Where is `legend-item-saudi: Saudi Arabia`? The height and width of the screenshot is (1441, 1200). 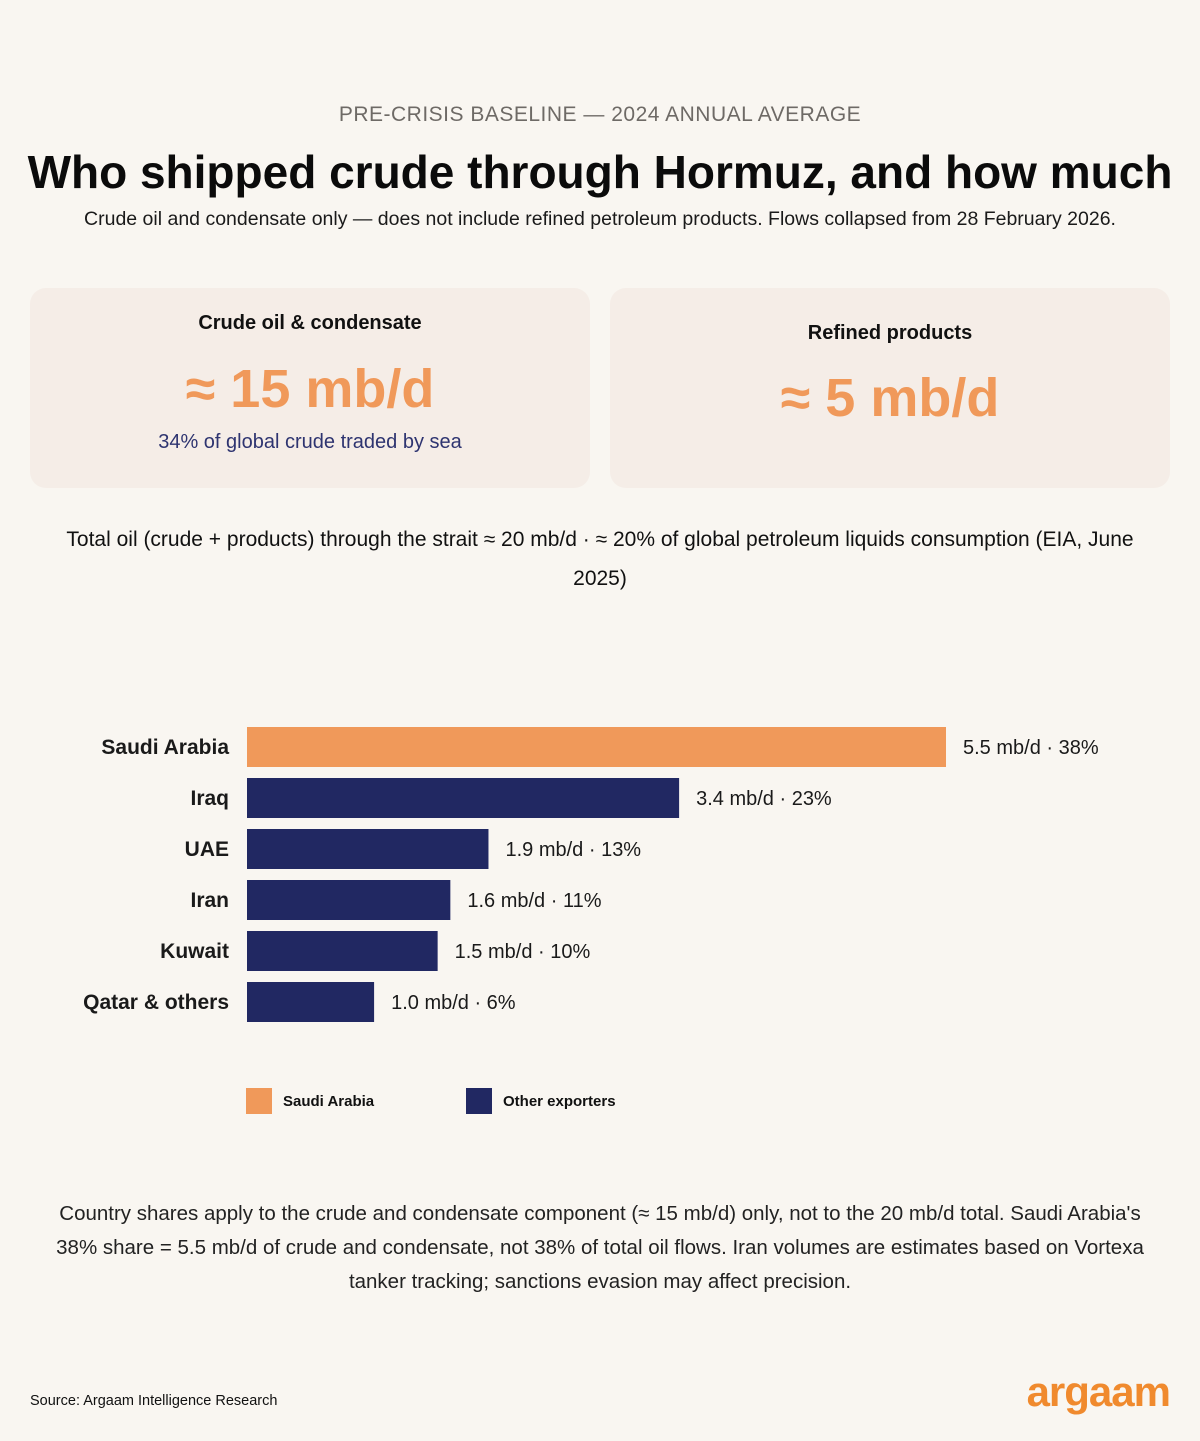 legend-item-saudi: Saudi Arabia is located at coordinates (310, 1101).